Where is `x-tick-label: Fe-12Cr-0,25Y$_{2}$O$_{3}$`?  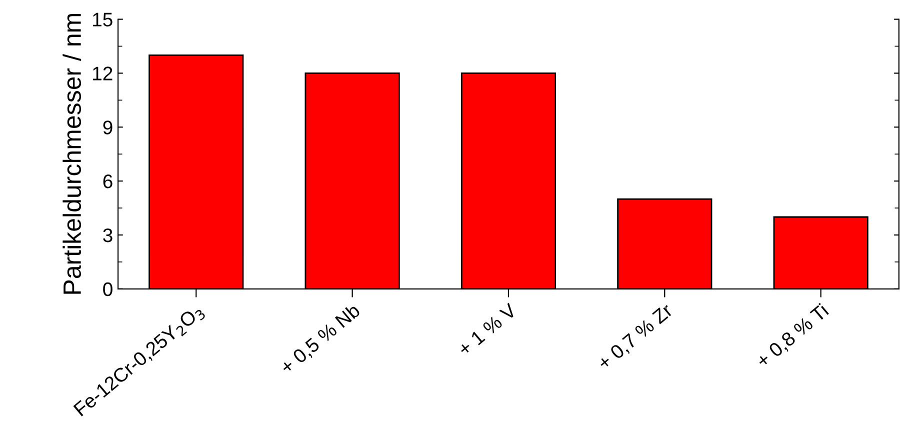
x-tick-label: Fe-12Cr-0,25Y$_{2}$O$_{3}$ is located at coordinates (139, 361).